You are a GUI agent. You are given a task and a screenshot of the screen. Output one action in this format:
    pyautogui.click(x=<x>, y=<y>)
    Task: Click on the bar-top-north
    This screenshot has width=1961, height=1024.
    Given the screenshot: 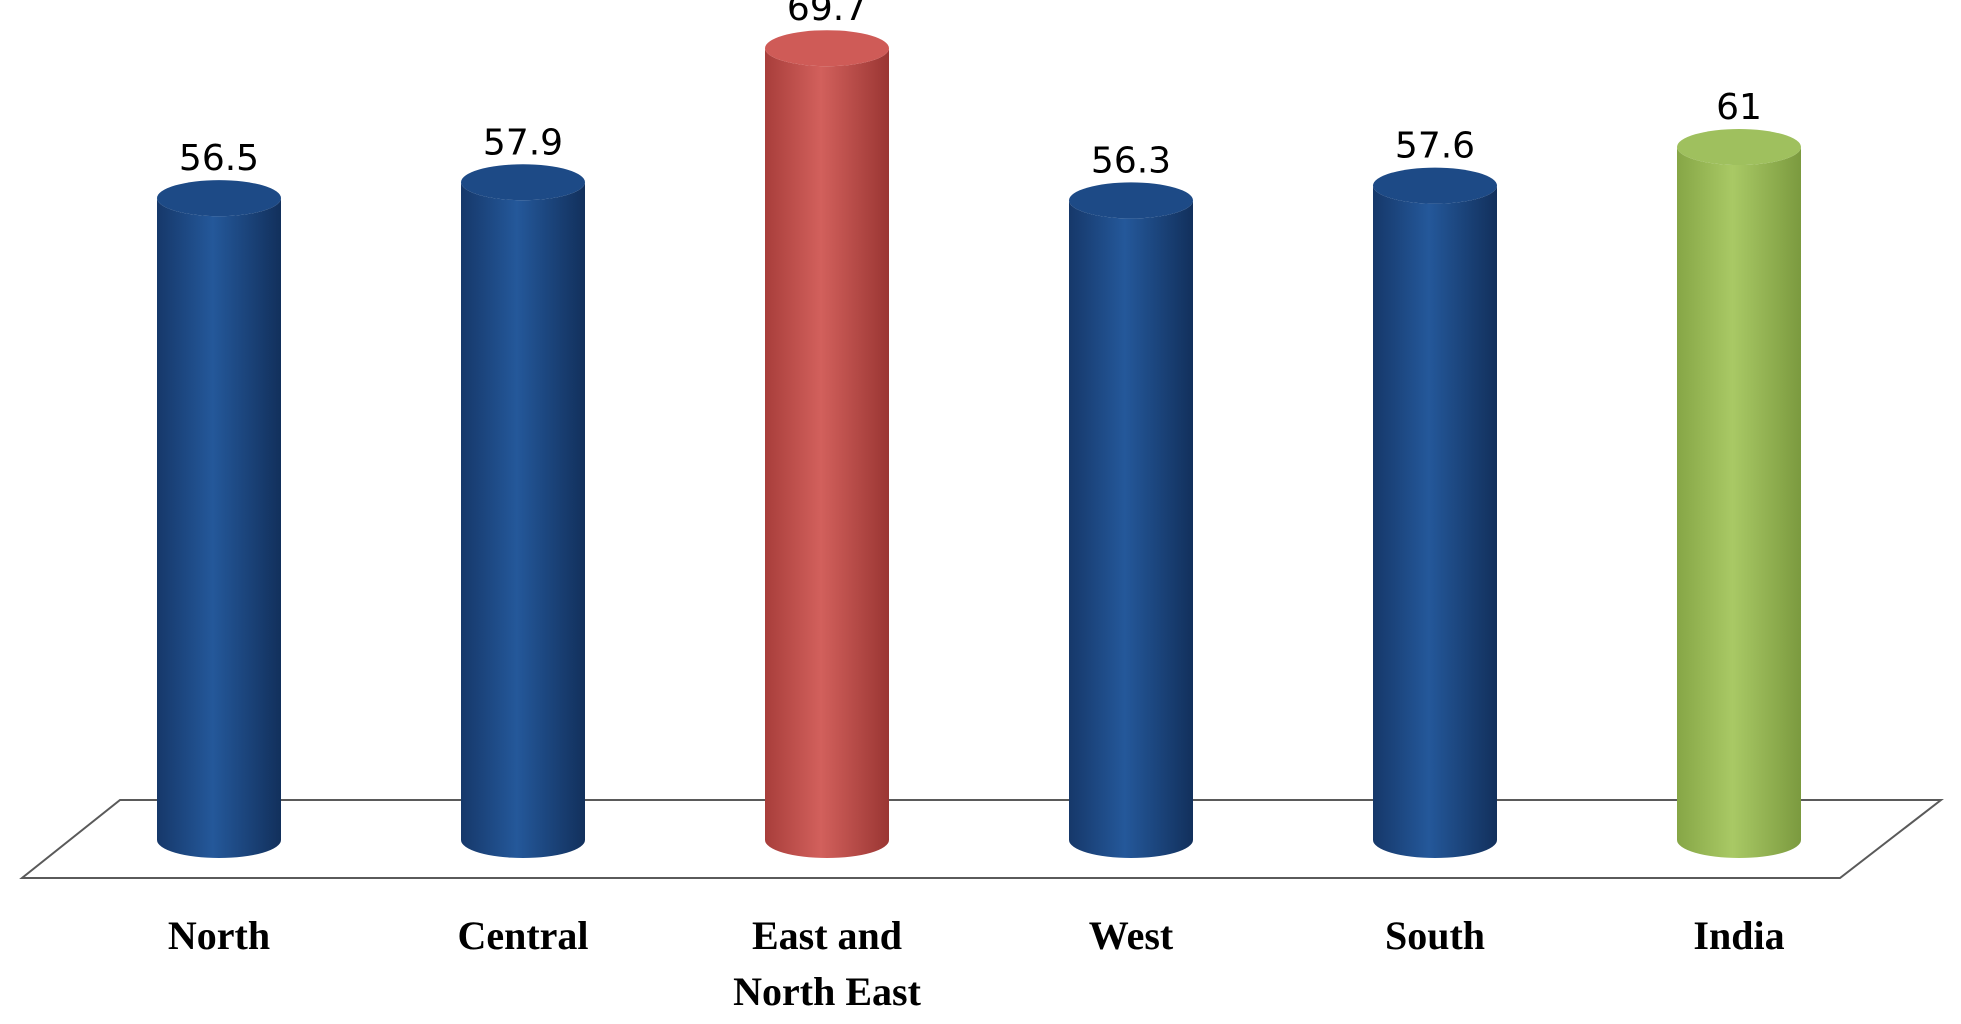 What is the action you would take?
    pyautogui.click(x=219, y=198)
    